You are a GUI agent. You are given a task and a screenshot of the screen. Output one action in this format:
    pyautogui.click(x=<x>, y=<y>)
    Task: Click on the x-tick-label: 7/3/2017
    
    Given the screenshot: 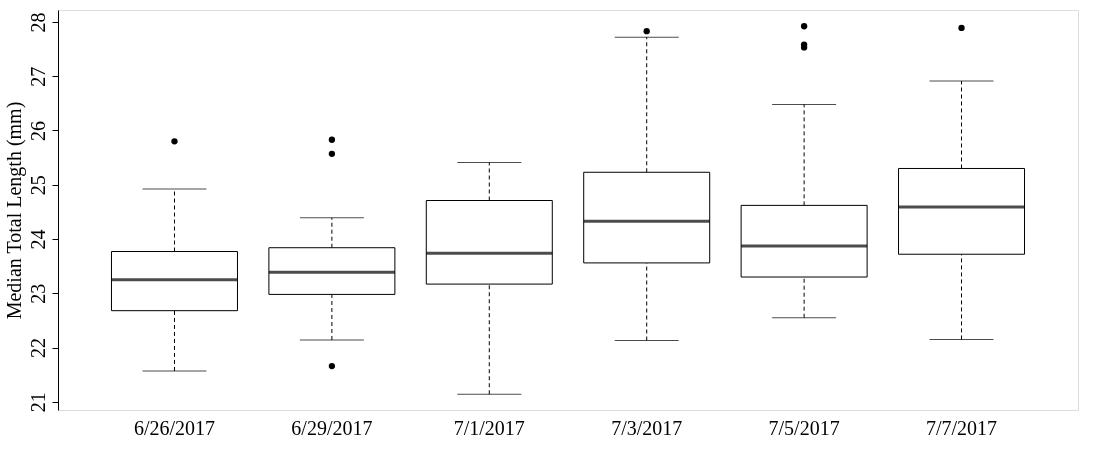 What is the action you would take?
    pyautogui.click(x=647, y=427)
    